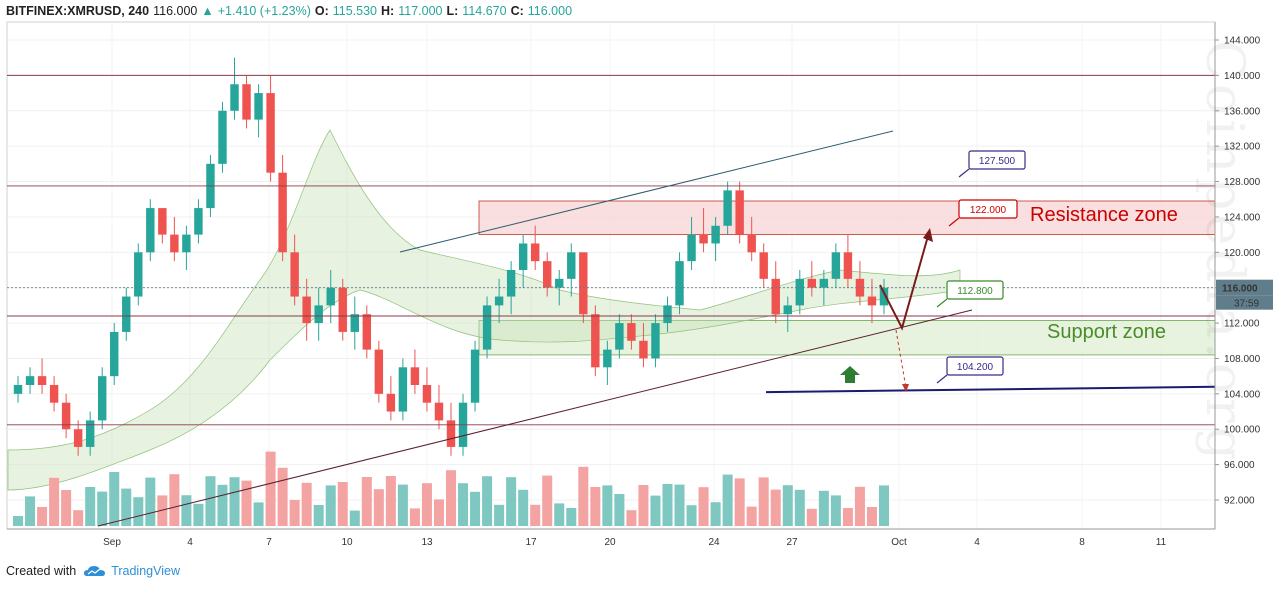 This screenshot has width=1274, height=589. I want to click on tradingview-link: TradingView, so click(132, 571).